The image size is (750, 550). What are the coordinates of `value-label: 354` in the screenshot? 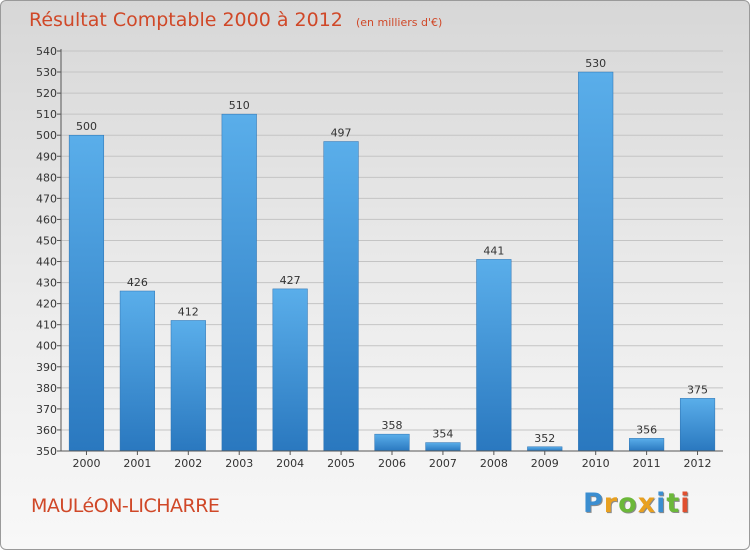 It's located at (442, 434).